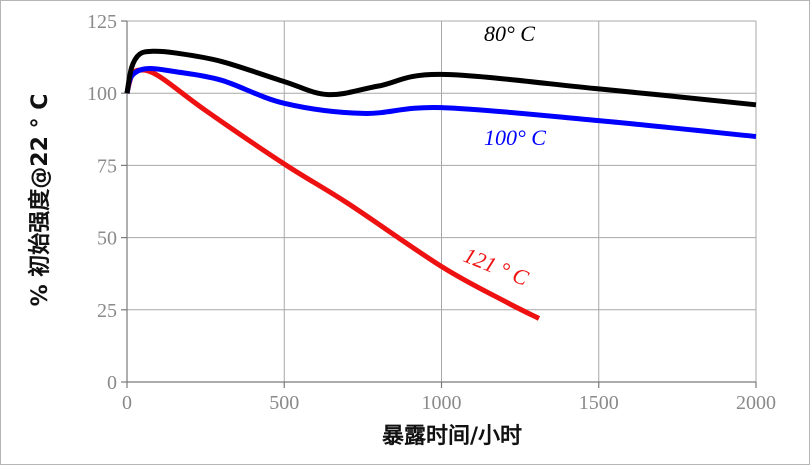  I want to click on x-tick-label: 500, so click(284, 403).